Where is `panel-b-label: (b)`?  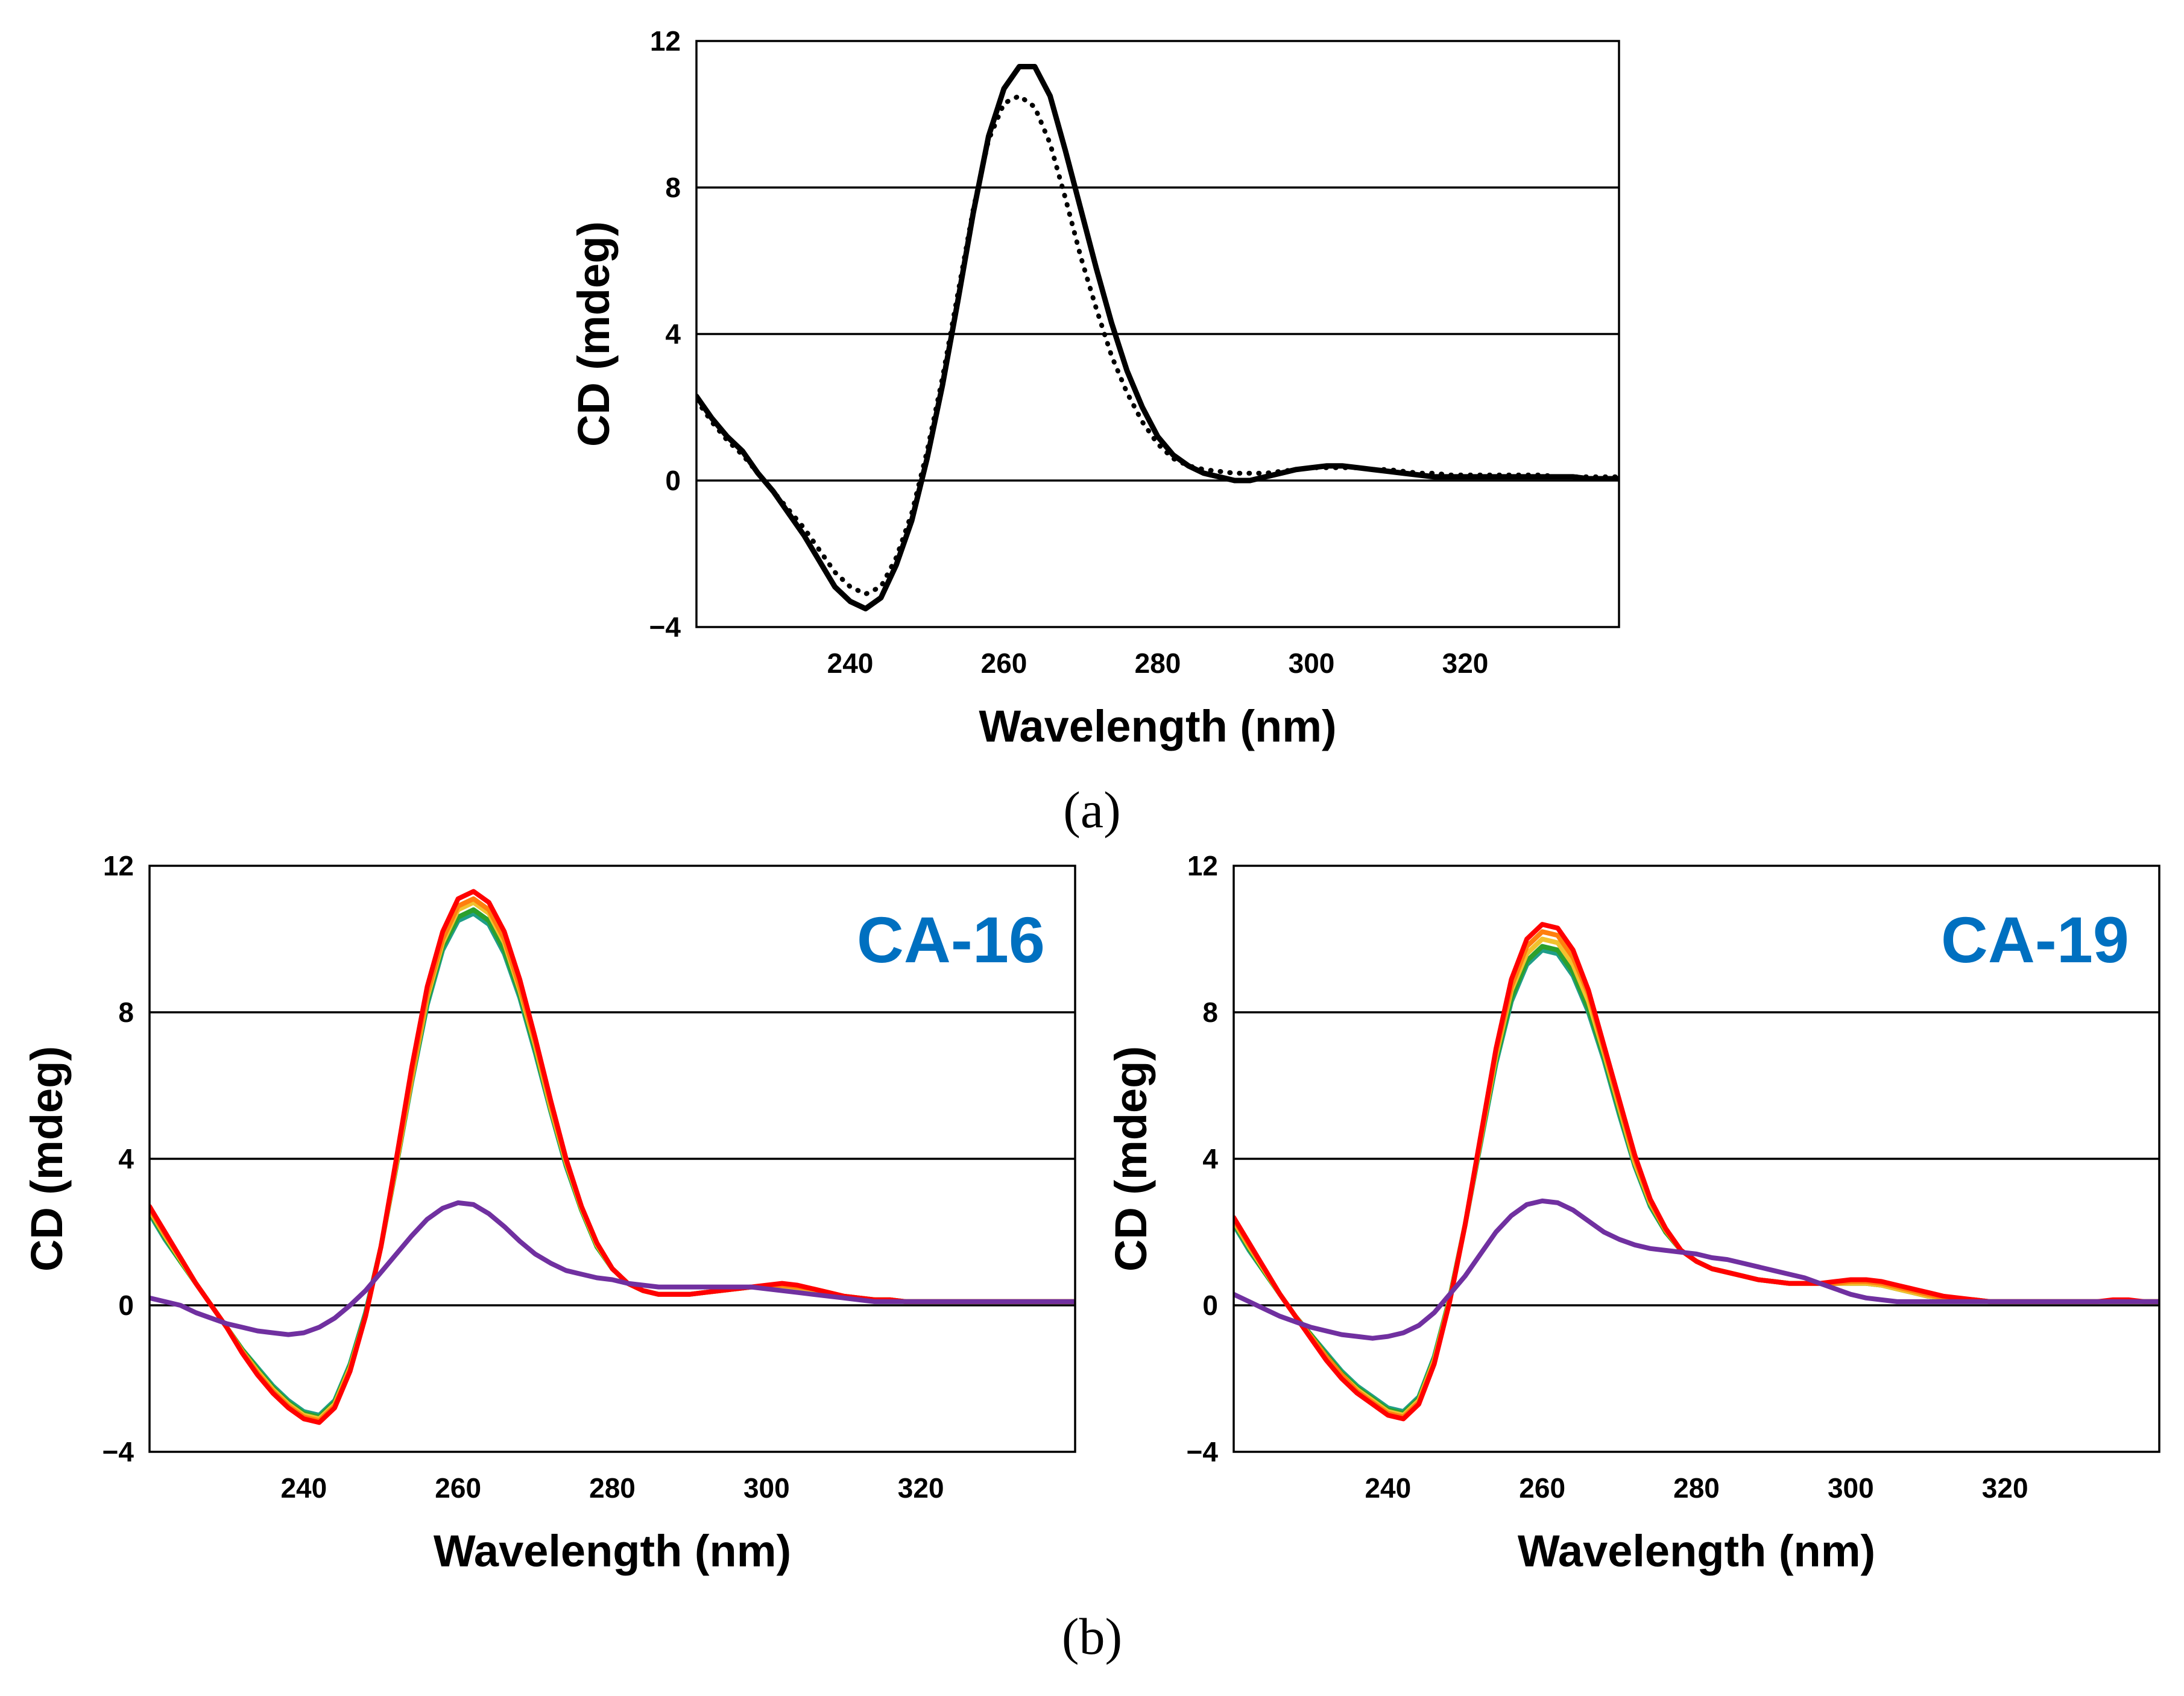 panel-b-label: (b) is located at coordinates (1092, 1636).